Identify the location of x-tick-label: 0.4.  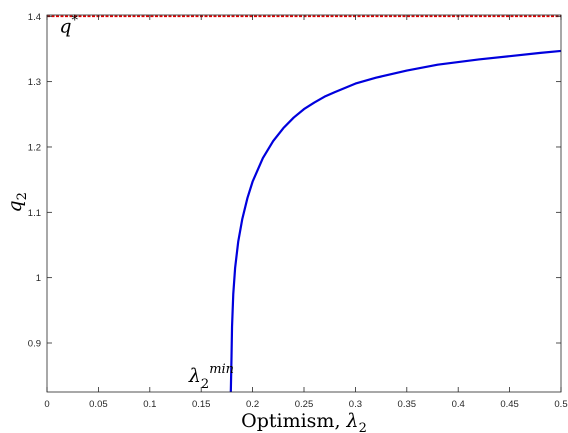
(458, 404).